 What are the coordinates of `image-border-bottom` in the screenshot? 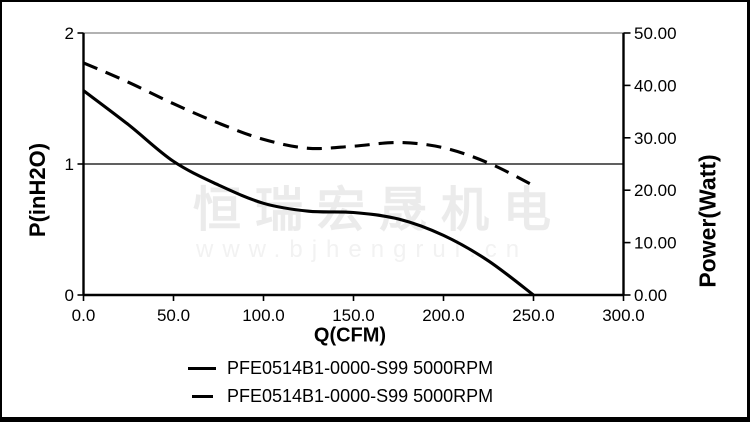 It's located at (375, 419).